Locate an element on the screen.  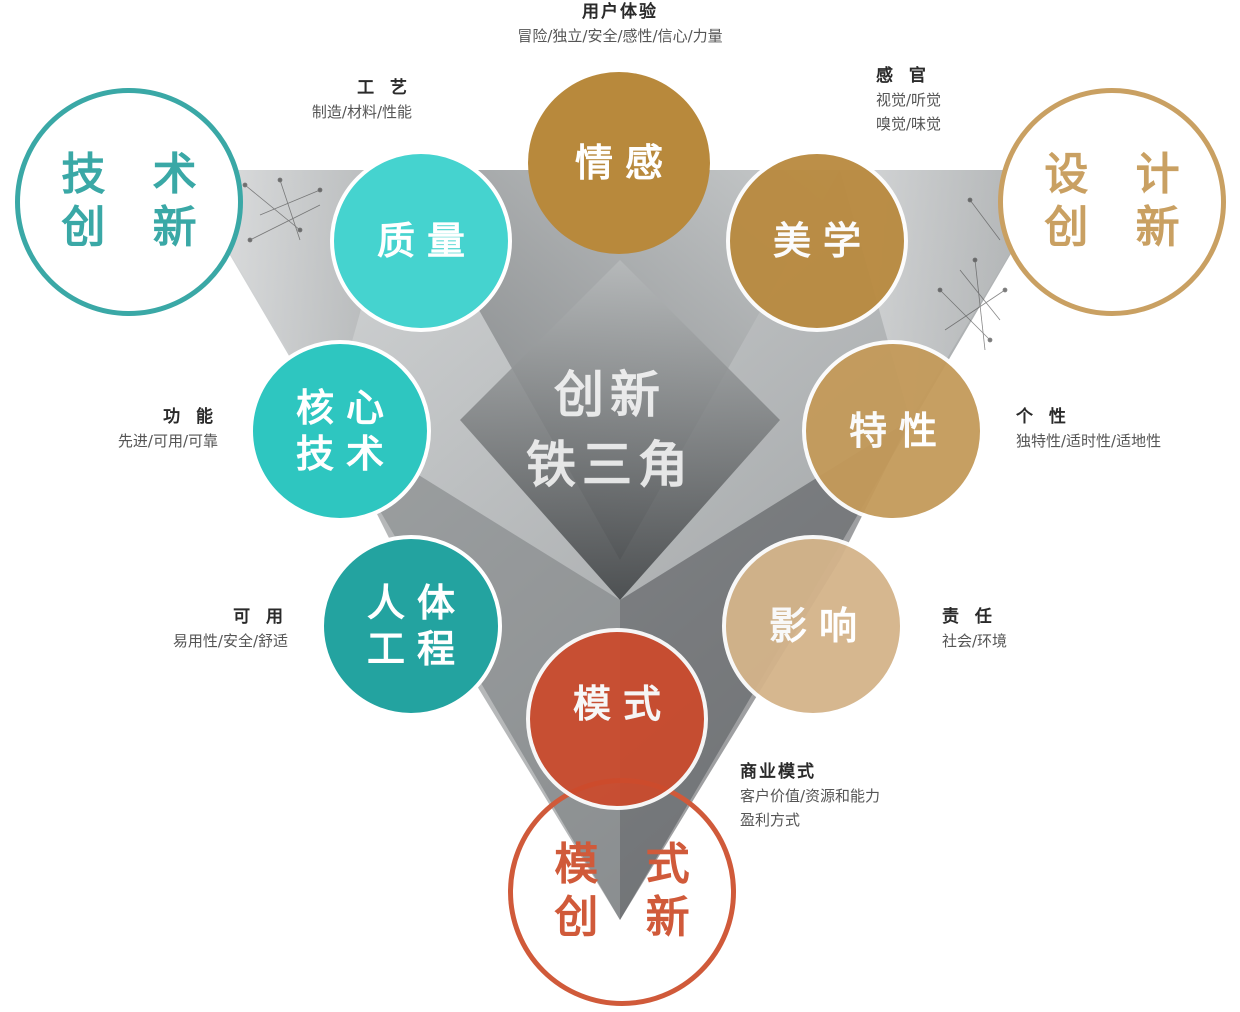
core-tech-disc: 核心 技术 is located at coordinates (340, 431).